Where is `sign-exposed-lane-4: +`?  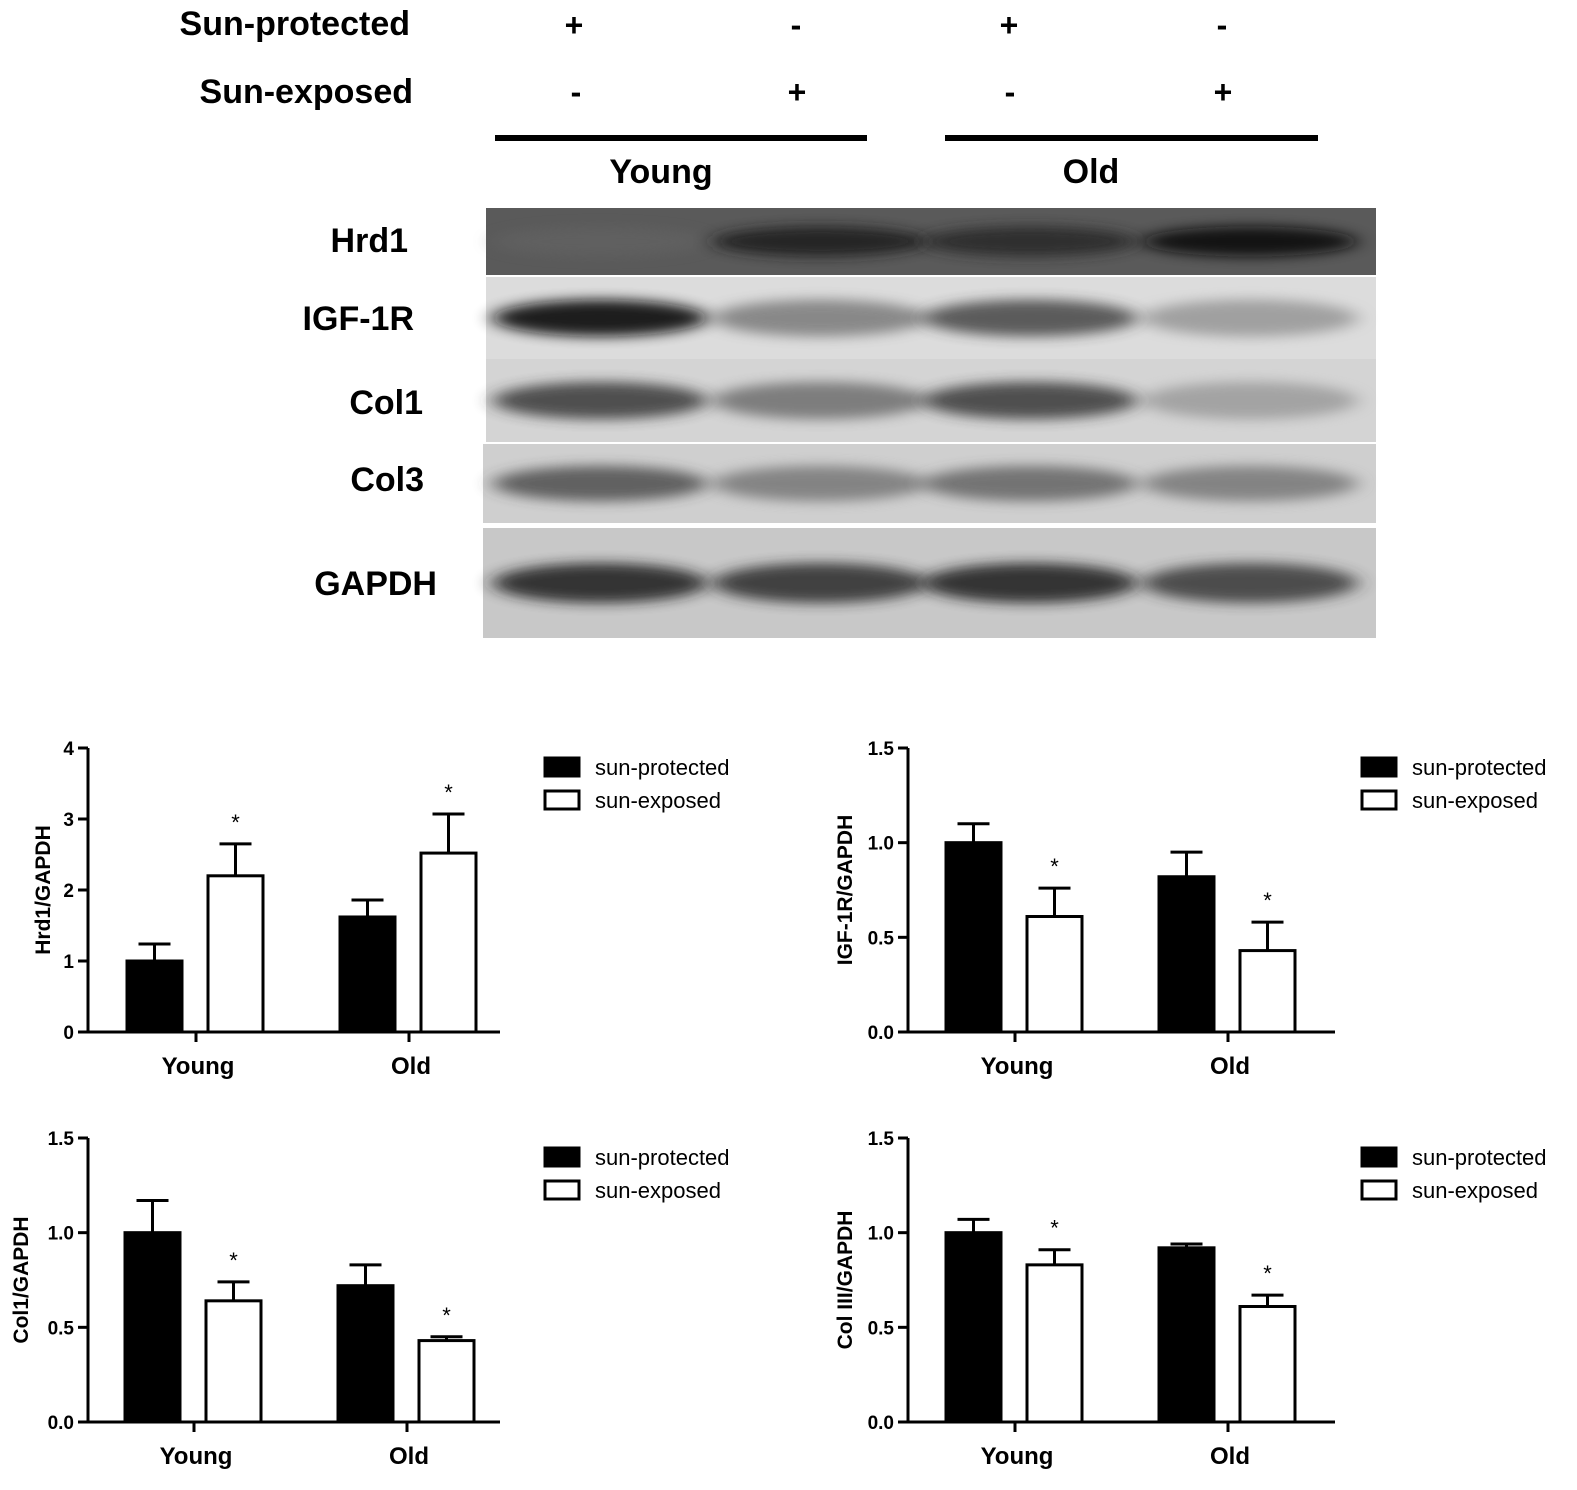
sign-exposed-lane-4: + is located at coordinates (1223, 92).